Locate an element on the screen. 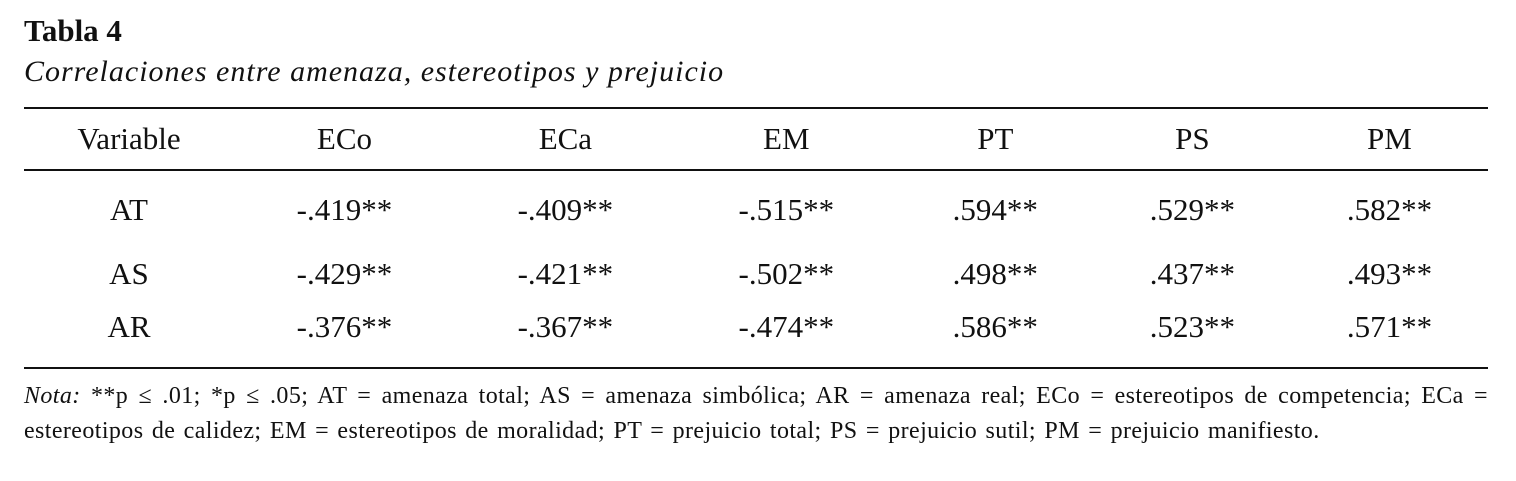 The image size is (1516, 481). table-cell: -.515** is located at coordinates (786, 209).